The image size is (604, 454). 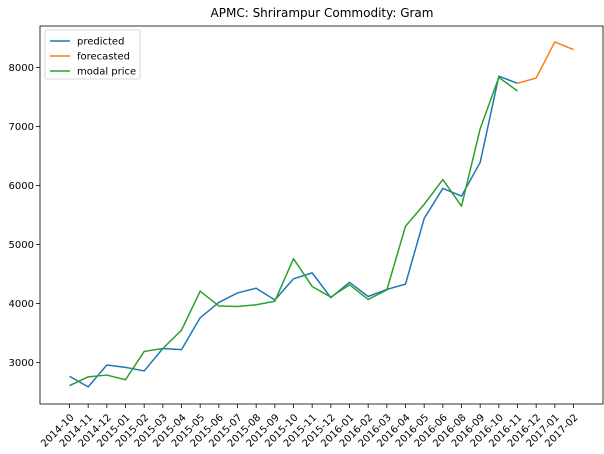 What do you see at coordinates (21, 186) in the screenshot?
I see `y-tick-label: 6000` at bounding box center [21, 186].